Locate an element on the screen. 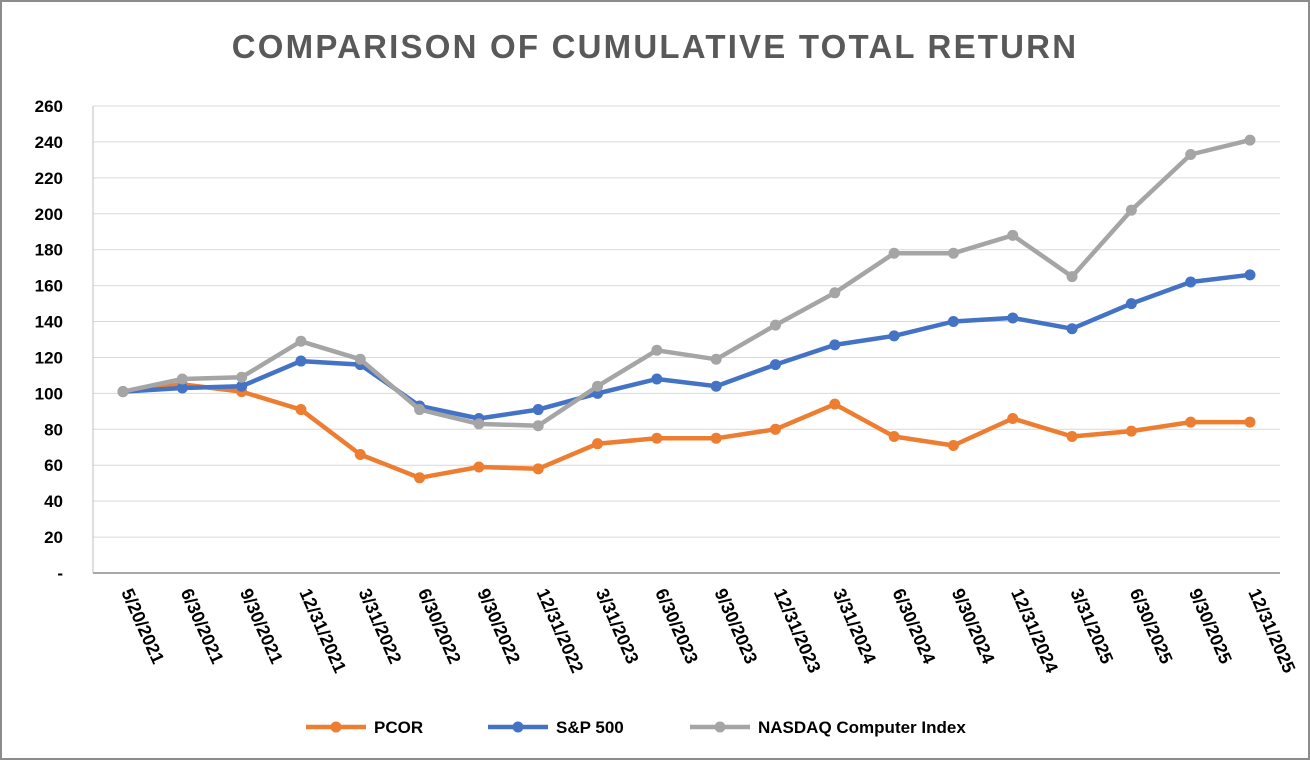 Image resolution: width=1310 pixels, height=760 pixels. series-line is located at coordinates (686, 431).